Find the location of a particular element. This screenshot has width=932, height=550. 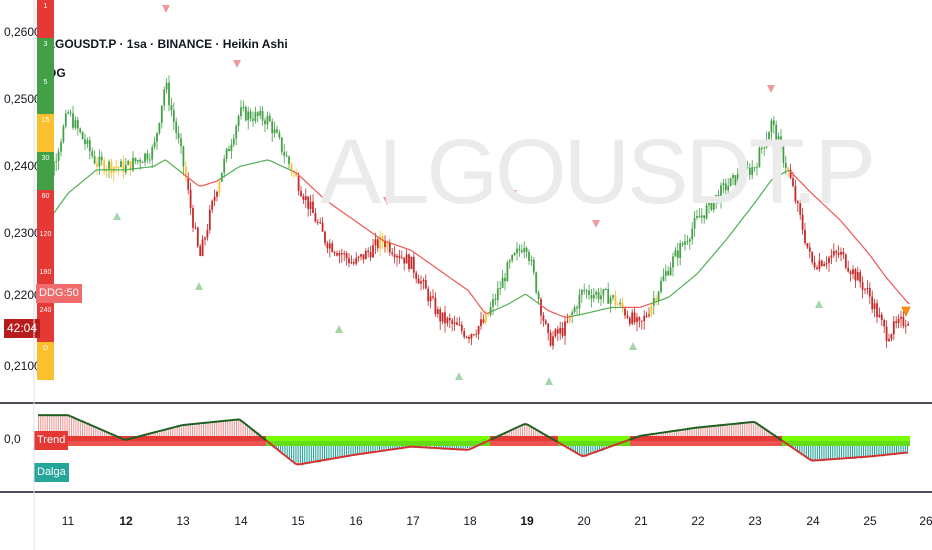

price-label-5: 0,2100 is located at coordinates (22, 366).